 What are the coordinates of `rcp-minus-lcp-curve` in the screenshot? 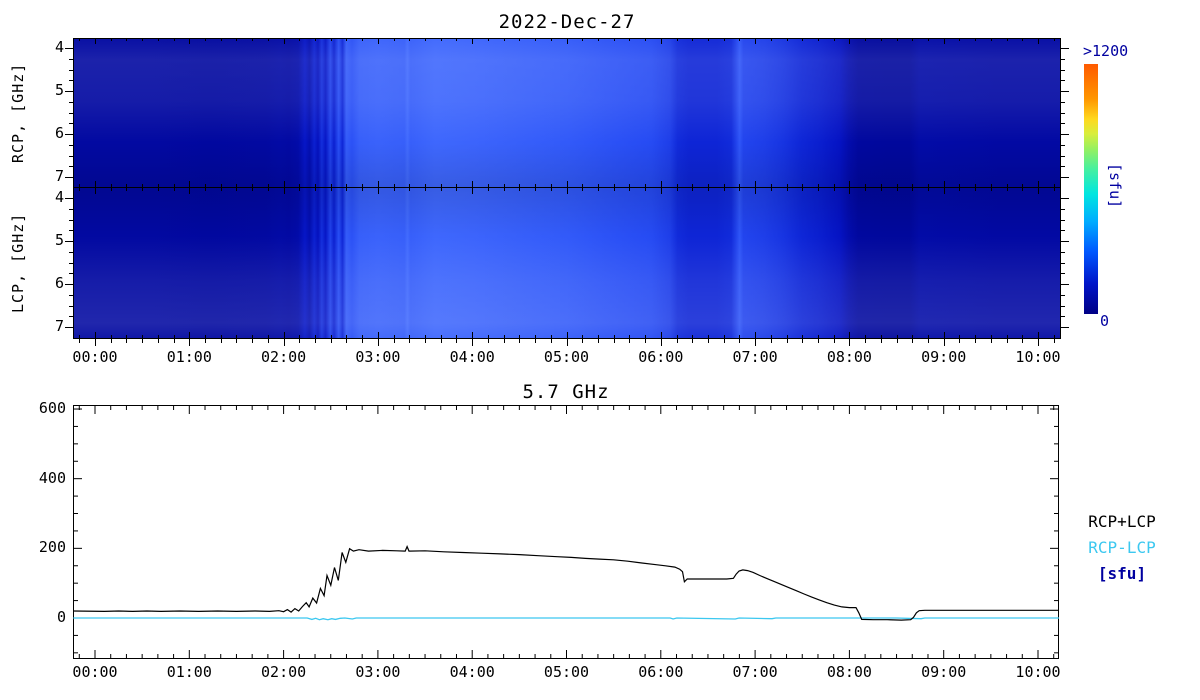 It's located at (566, 619).